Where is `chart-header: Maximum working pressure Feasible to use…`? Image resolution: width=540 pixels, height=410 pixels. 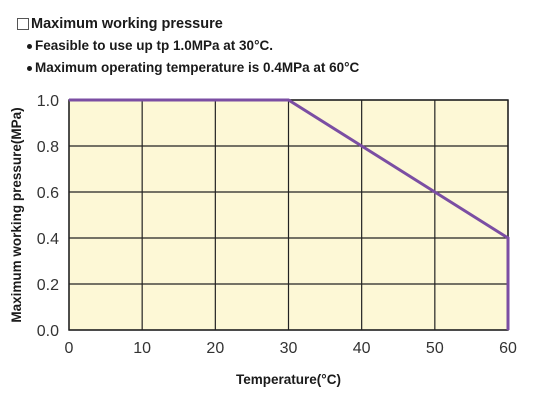
chart-header: Maximum working pressure Feasible to use… is located at coordinates (188, 46).